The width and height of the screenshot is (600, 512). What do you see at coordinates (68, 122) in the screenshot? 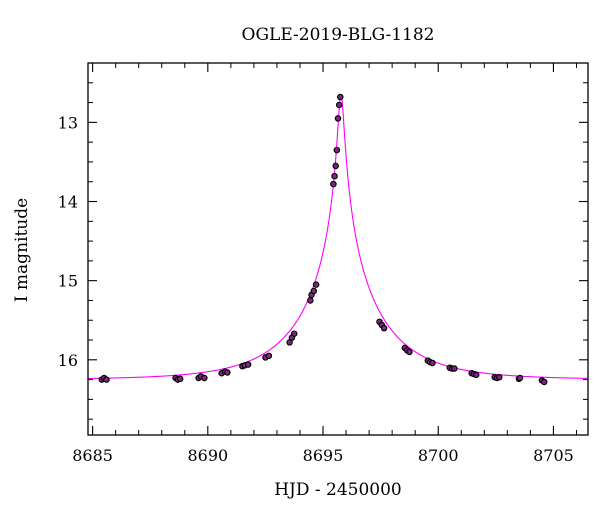
I see `y-tick-label: 13` at bounding box center [68, 122].